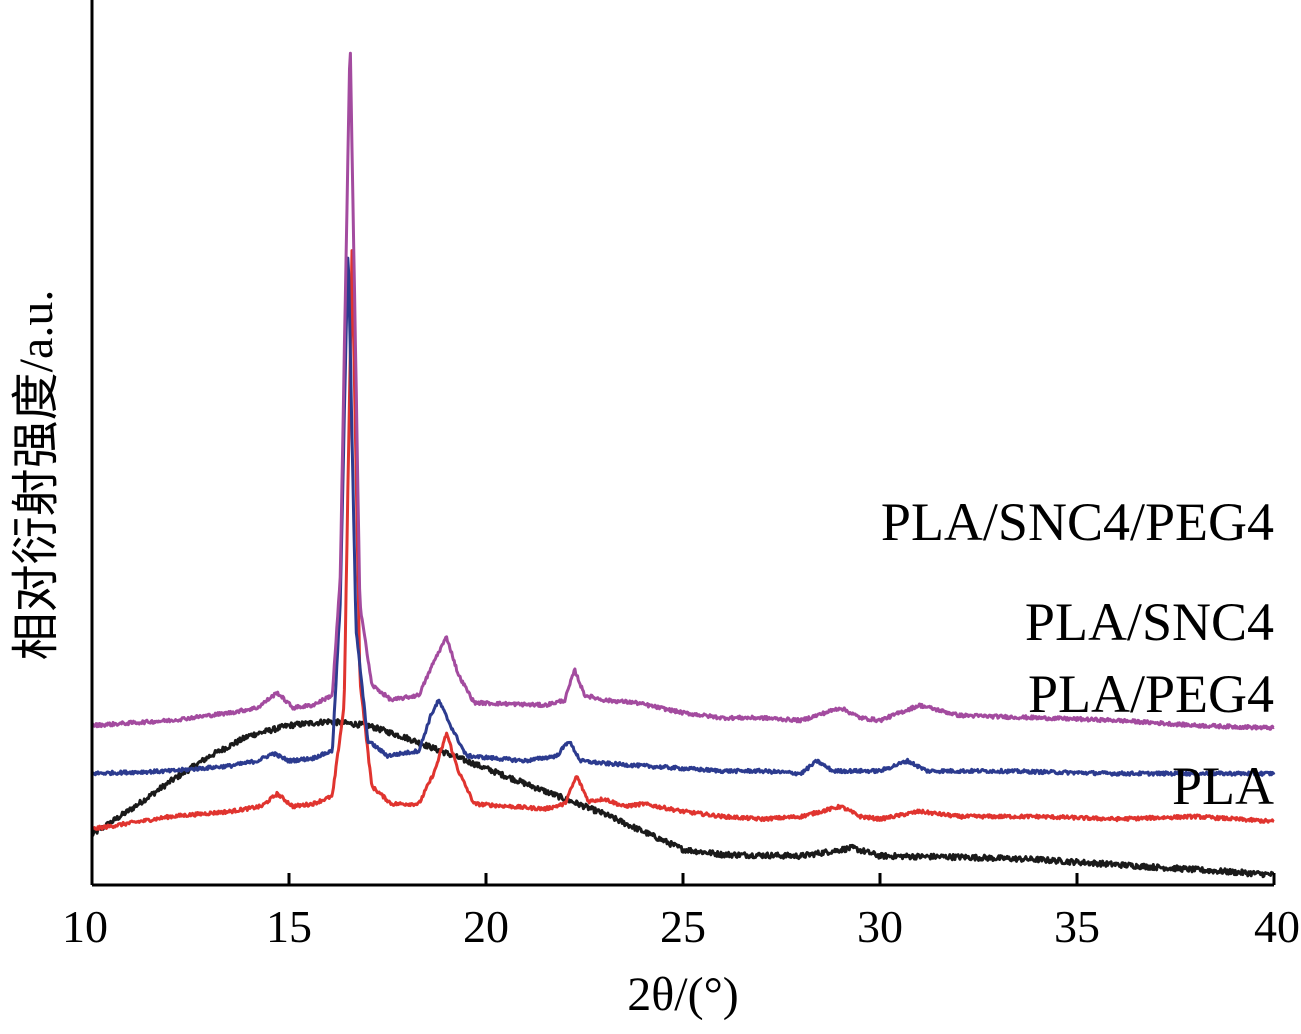  Describe the element at coordinates (1077, 926) in the screenshot. I see `x-tick-label: 35` at that location.